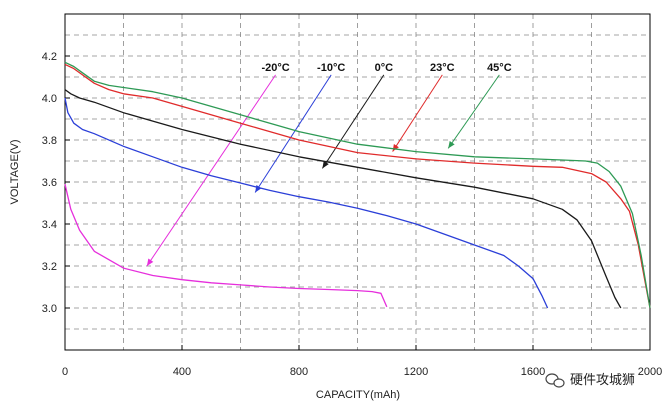 The image size is (670, 410). I want to click on arrow-head-0C, so click(325, 164).